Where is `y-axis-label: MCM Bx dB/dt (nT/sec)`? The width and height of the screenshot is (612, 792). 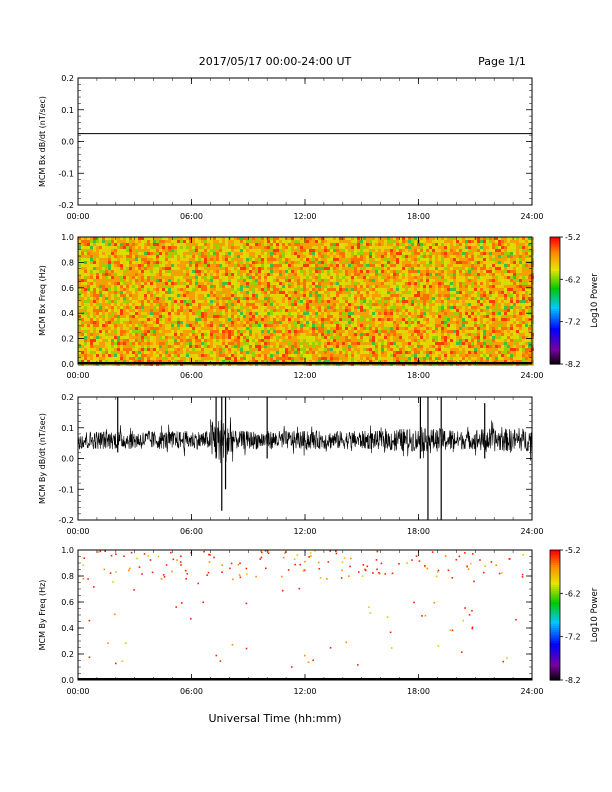 y-axis-label: MCM Bx dB/dt (nT/sec) is located at coordinates (42, 141).